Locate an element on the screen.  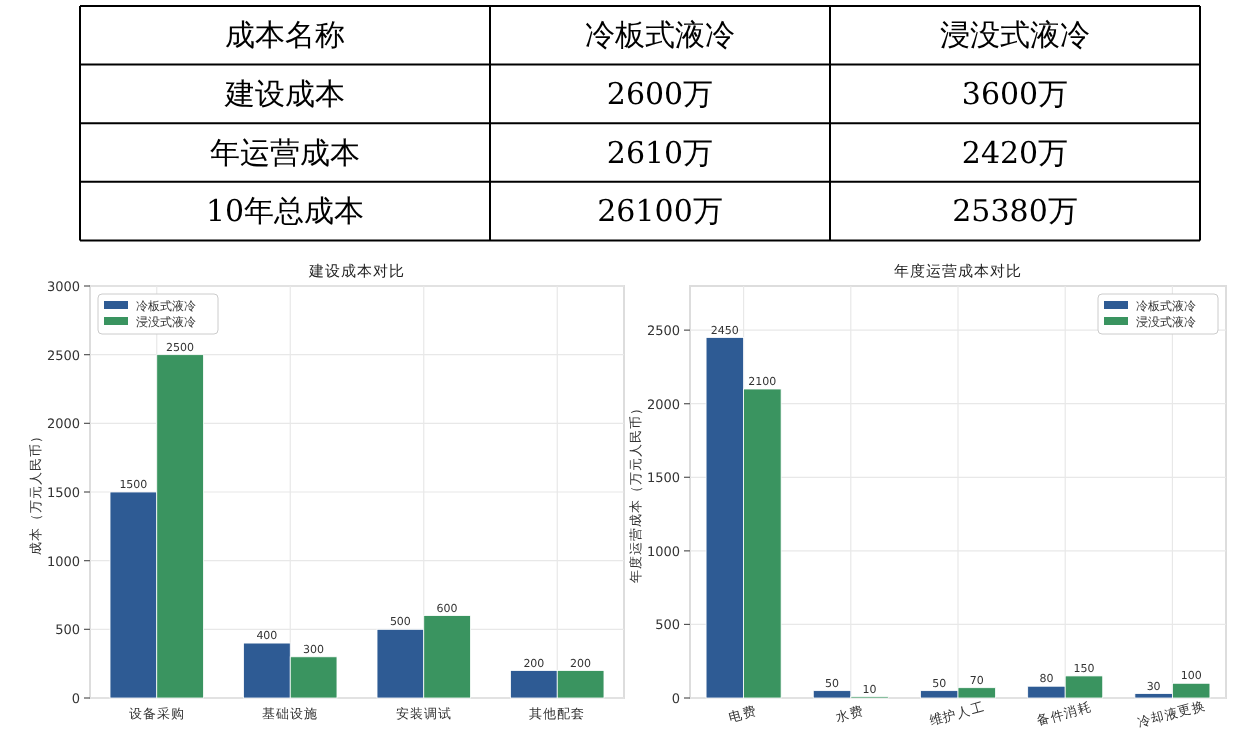
text: 2610万 is located at coordinates (660, 152).